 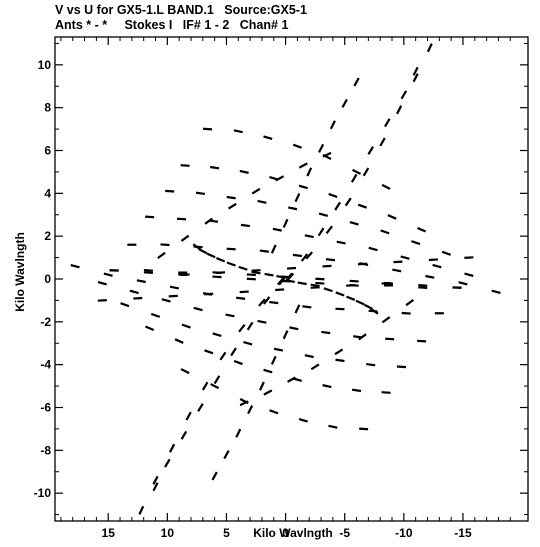 What do you see at coordinates (47, 236) in the screenshot?
I see `y-tick-label: 2` at bounding box center [47, 236].